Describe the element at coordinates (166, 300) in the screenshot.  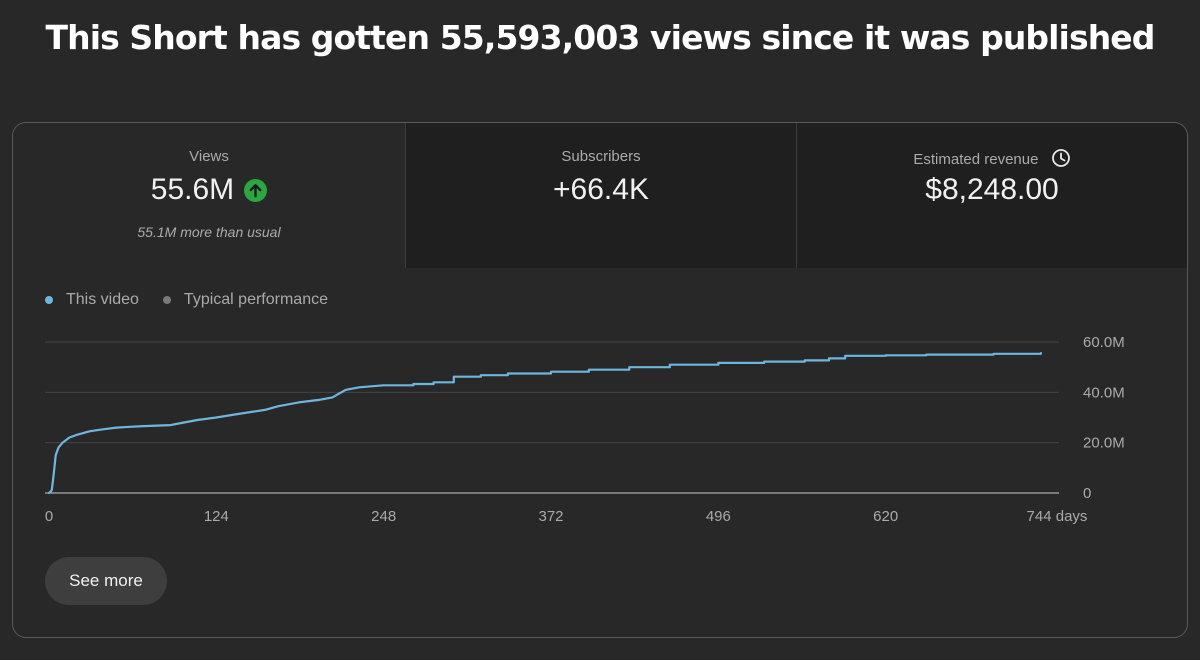
I see `legend-dot-typical` at that location.